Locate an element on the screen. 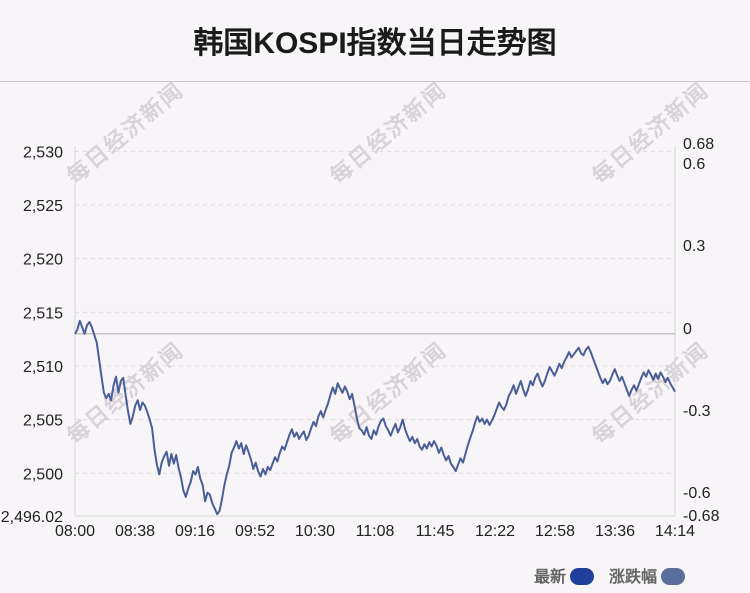 The image size is (750, 593). x-tick-label: 09:16 is located at coordinates (195, 531).